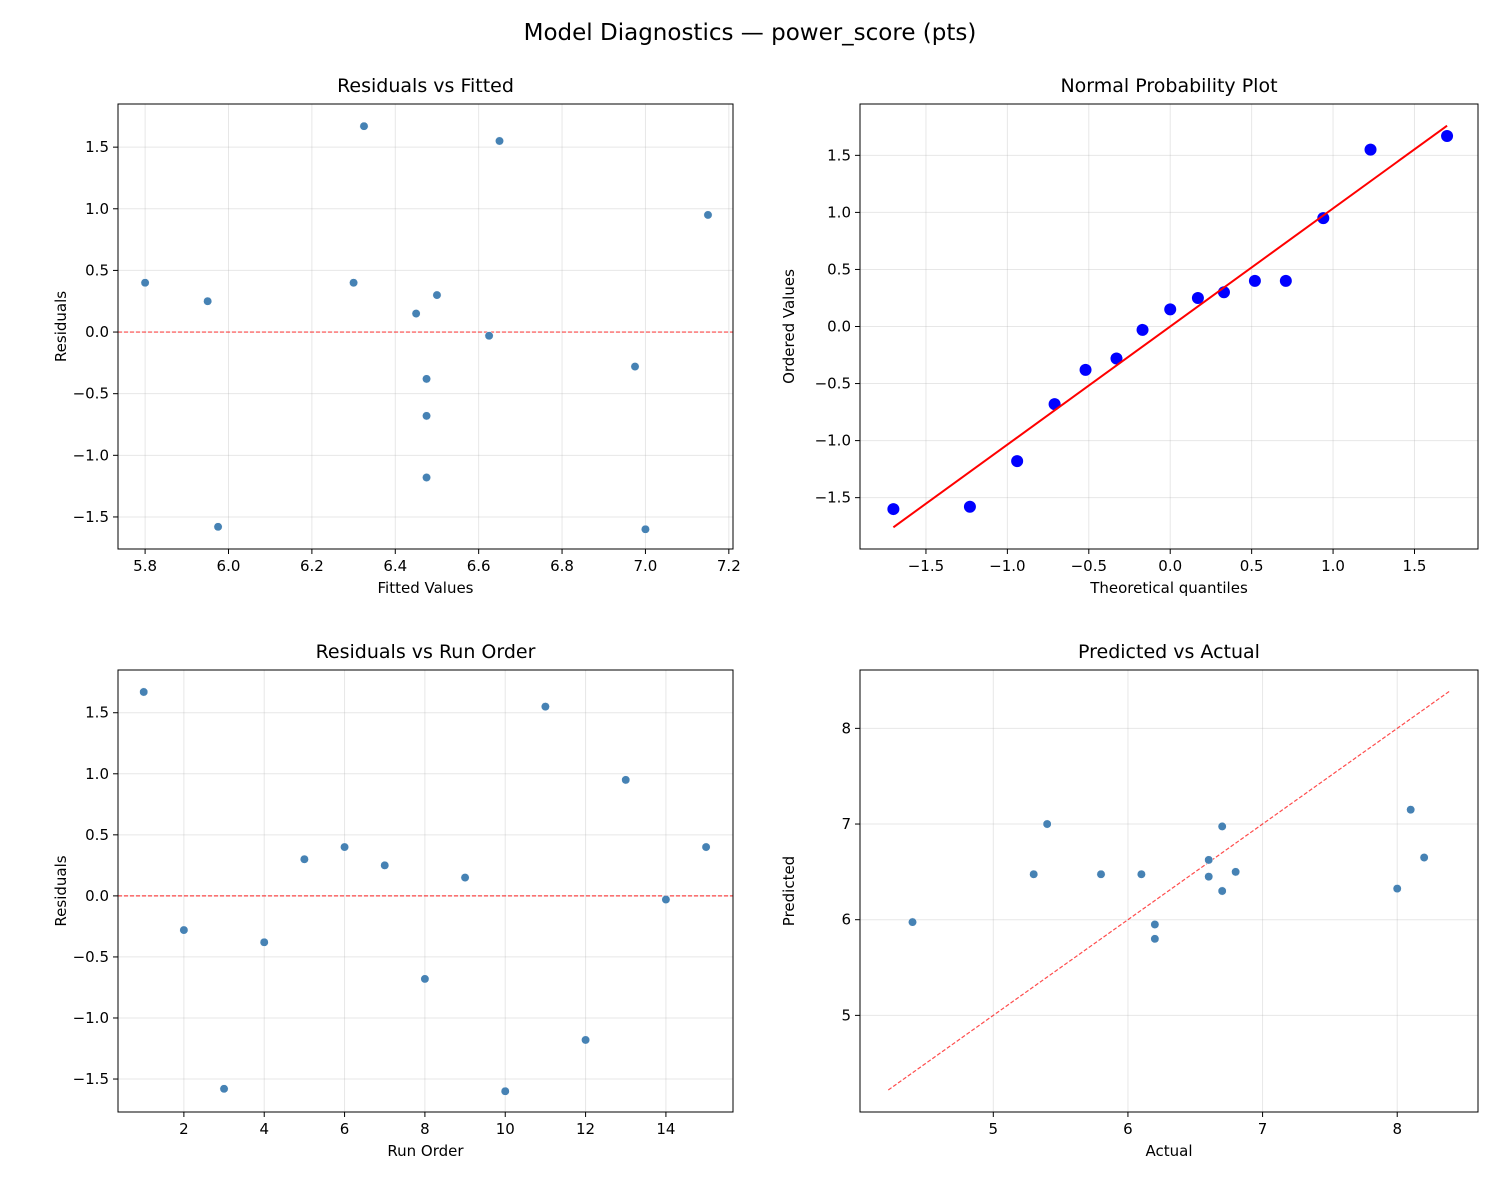 This screenshot has height=1200, width=1500. I want to click on subplot-title: Normal Probability Plot, so click(1168, 86).